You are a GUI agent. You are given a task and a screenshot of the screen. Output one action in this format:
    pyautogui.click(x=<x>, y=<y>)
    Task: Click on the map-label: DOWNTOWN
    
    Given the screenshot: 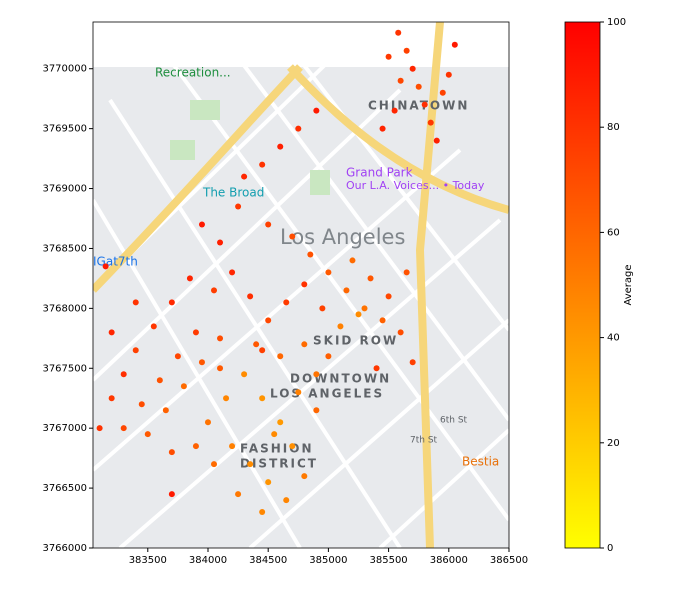 What is the action you would take?
    pyautogui.click(x=340, y=379)
    